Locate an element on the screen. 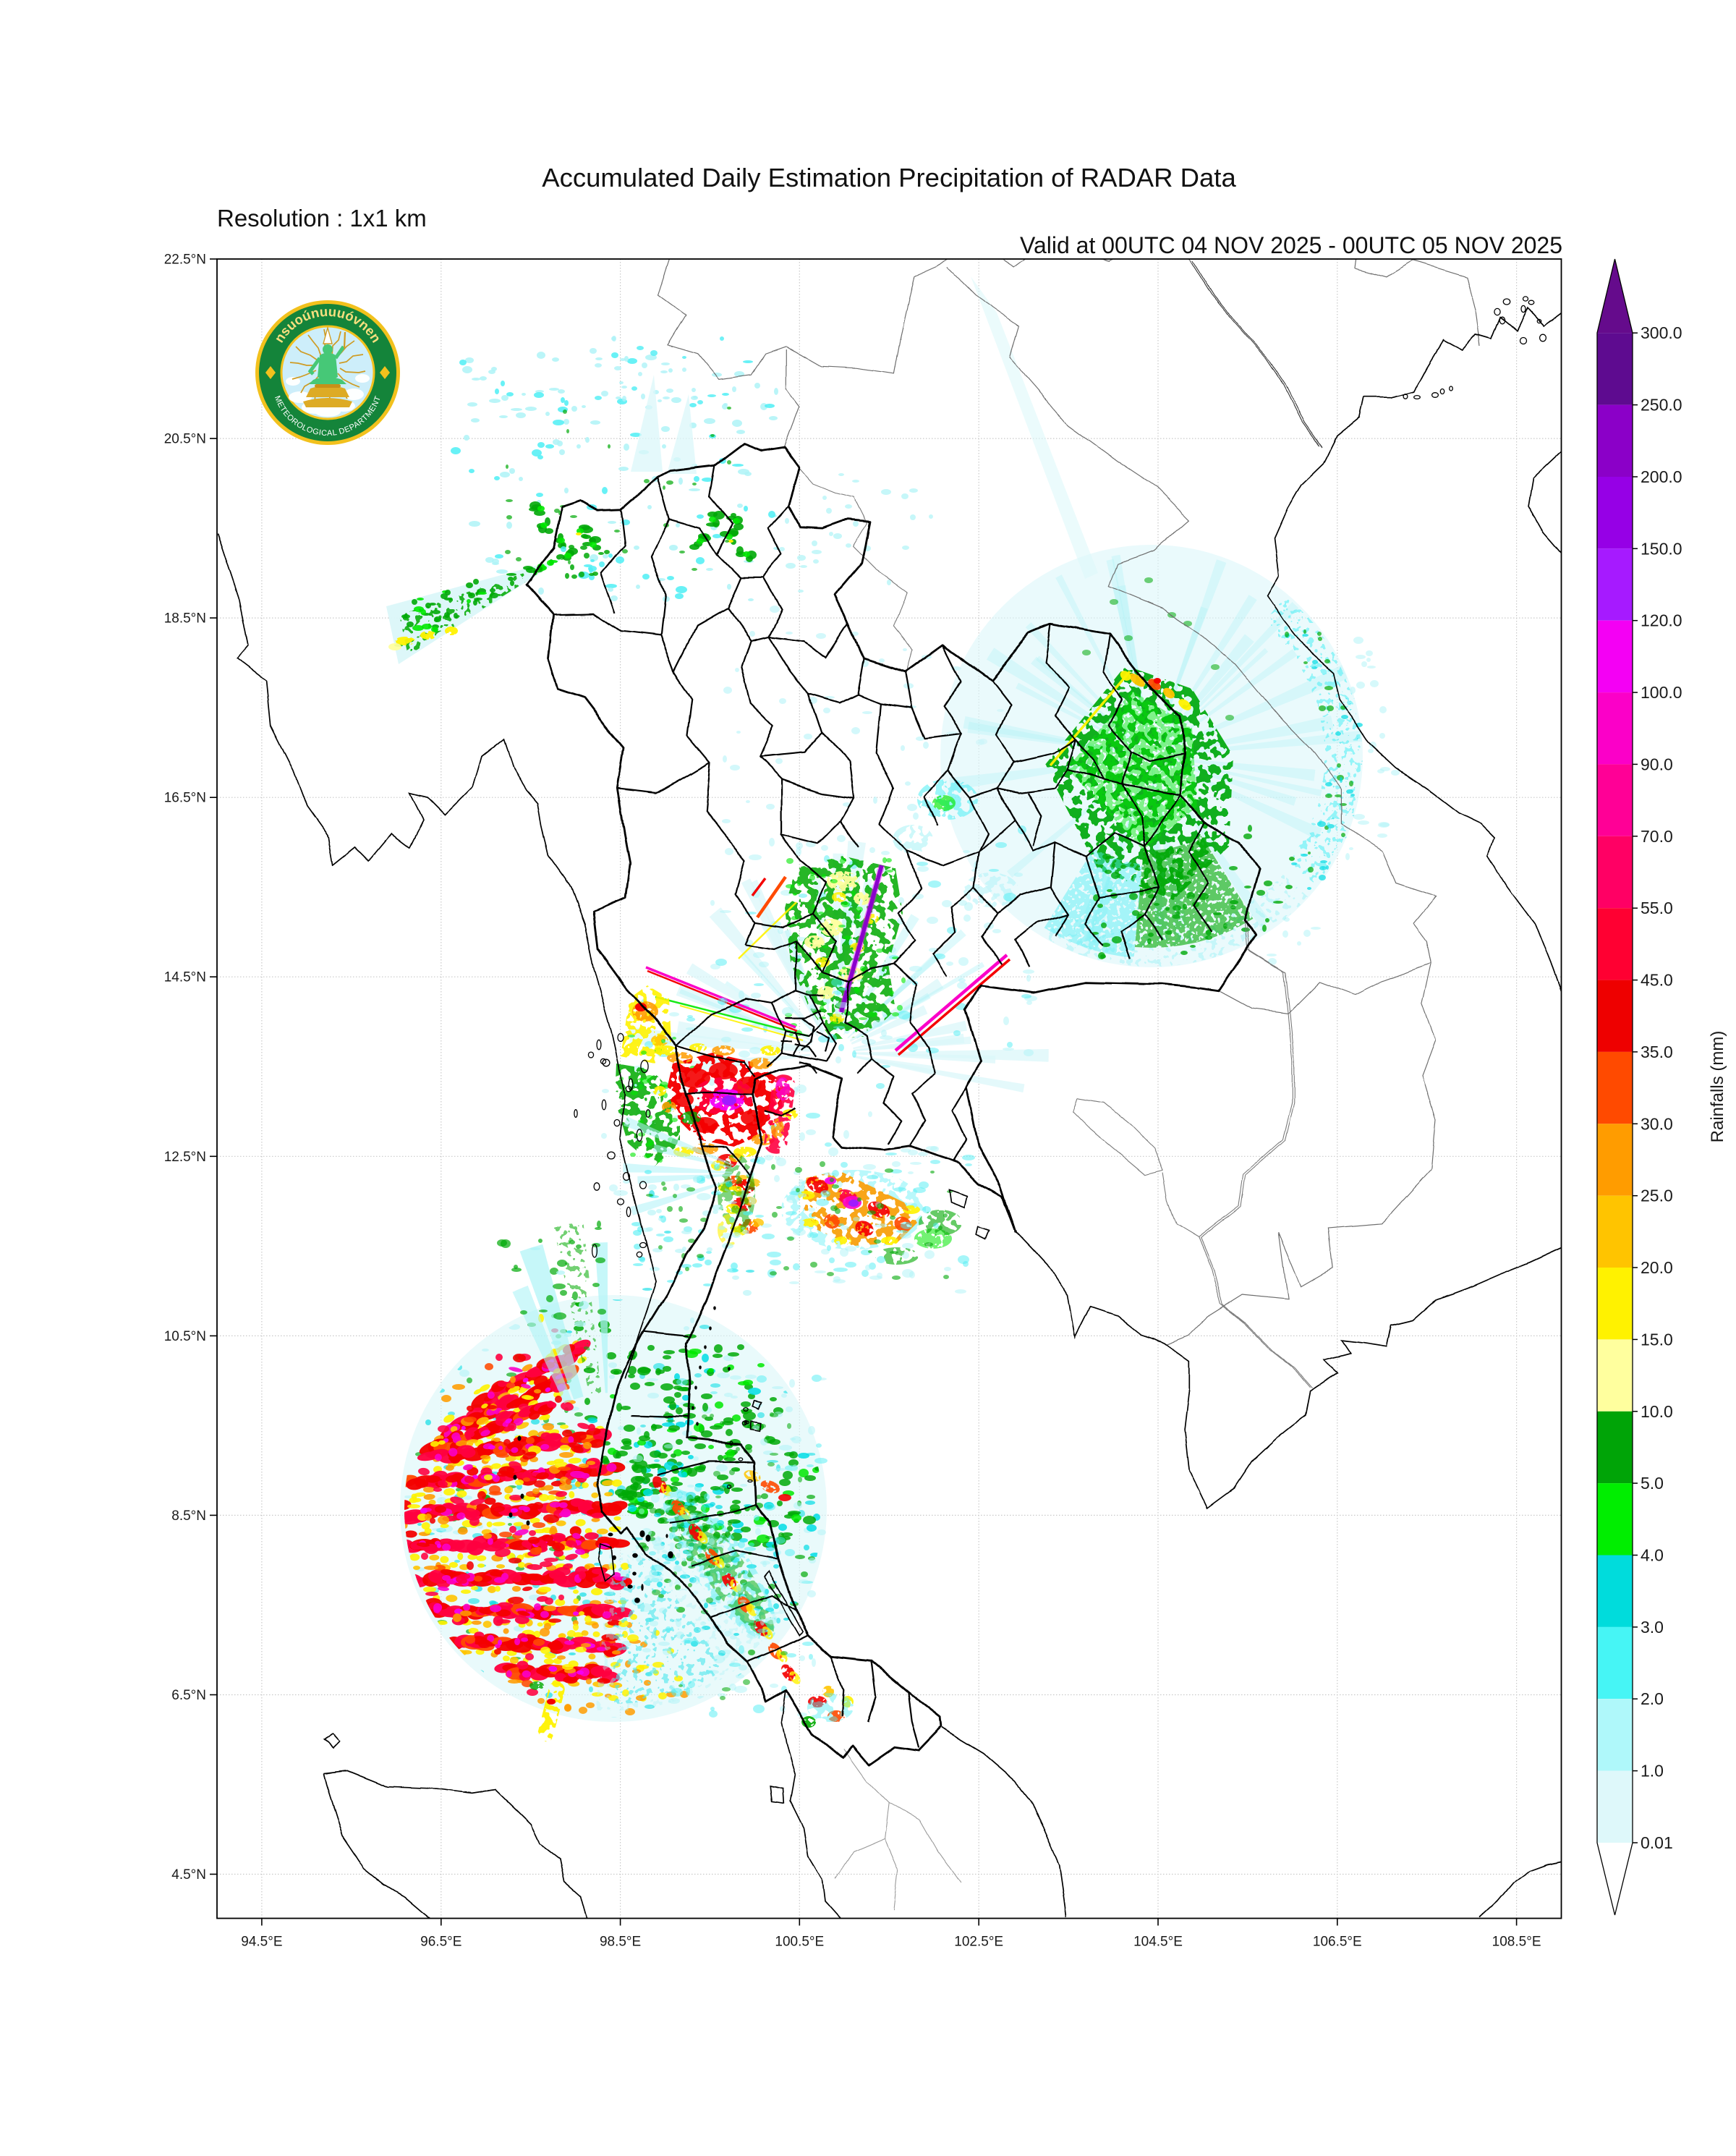 Image resolution: width=1736 pixels, height=2156 pixels. svg-text: 20.5°N is located at coordinates (185, 439).